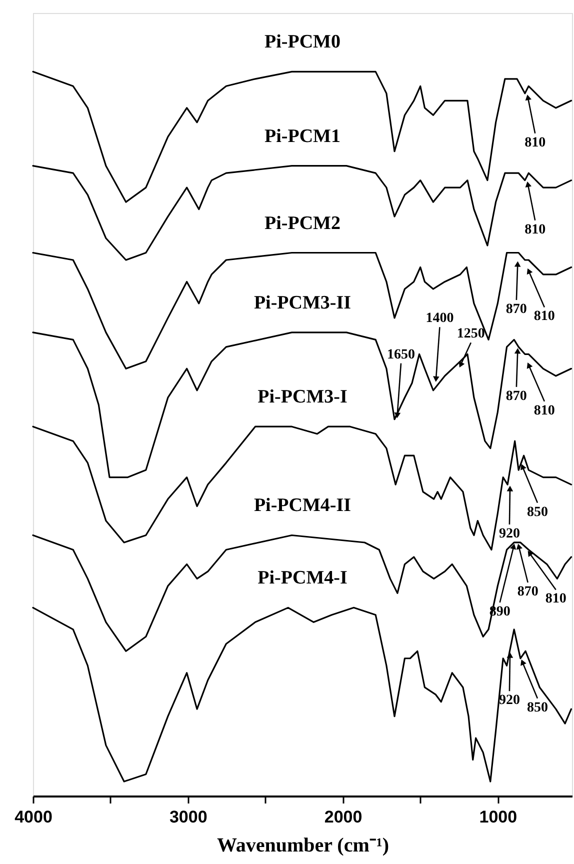 Image resolution: width=574 pixels, height=864 pixels. What do you see at coordinates (188, 817) in the screenshot?
I see `x-tick-label: 3000` at bounding box center [188, 817].